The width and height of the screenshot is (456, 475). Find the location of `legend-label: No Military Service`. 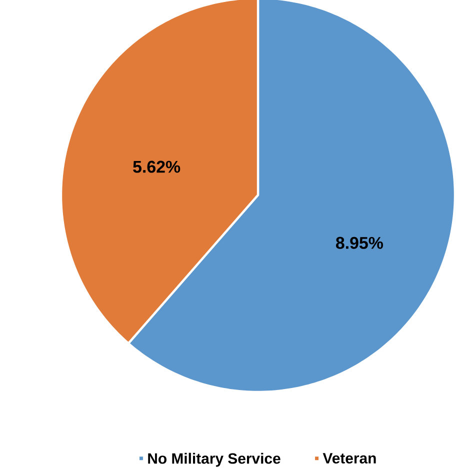

legend-label: No Military Service is located at coordinates (214, 459).